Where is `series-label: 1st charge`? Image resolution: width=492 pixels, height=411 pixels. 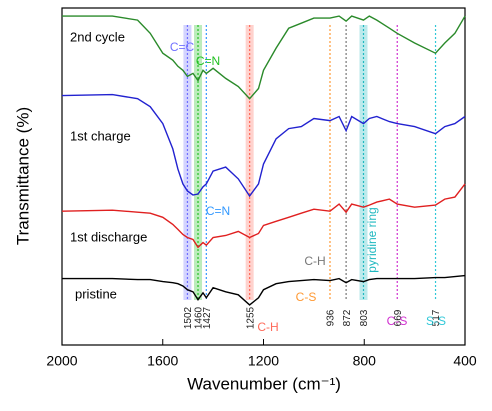
series-label: 1st charge is located at coordinates (100, 135).